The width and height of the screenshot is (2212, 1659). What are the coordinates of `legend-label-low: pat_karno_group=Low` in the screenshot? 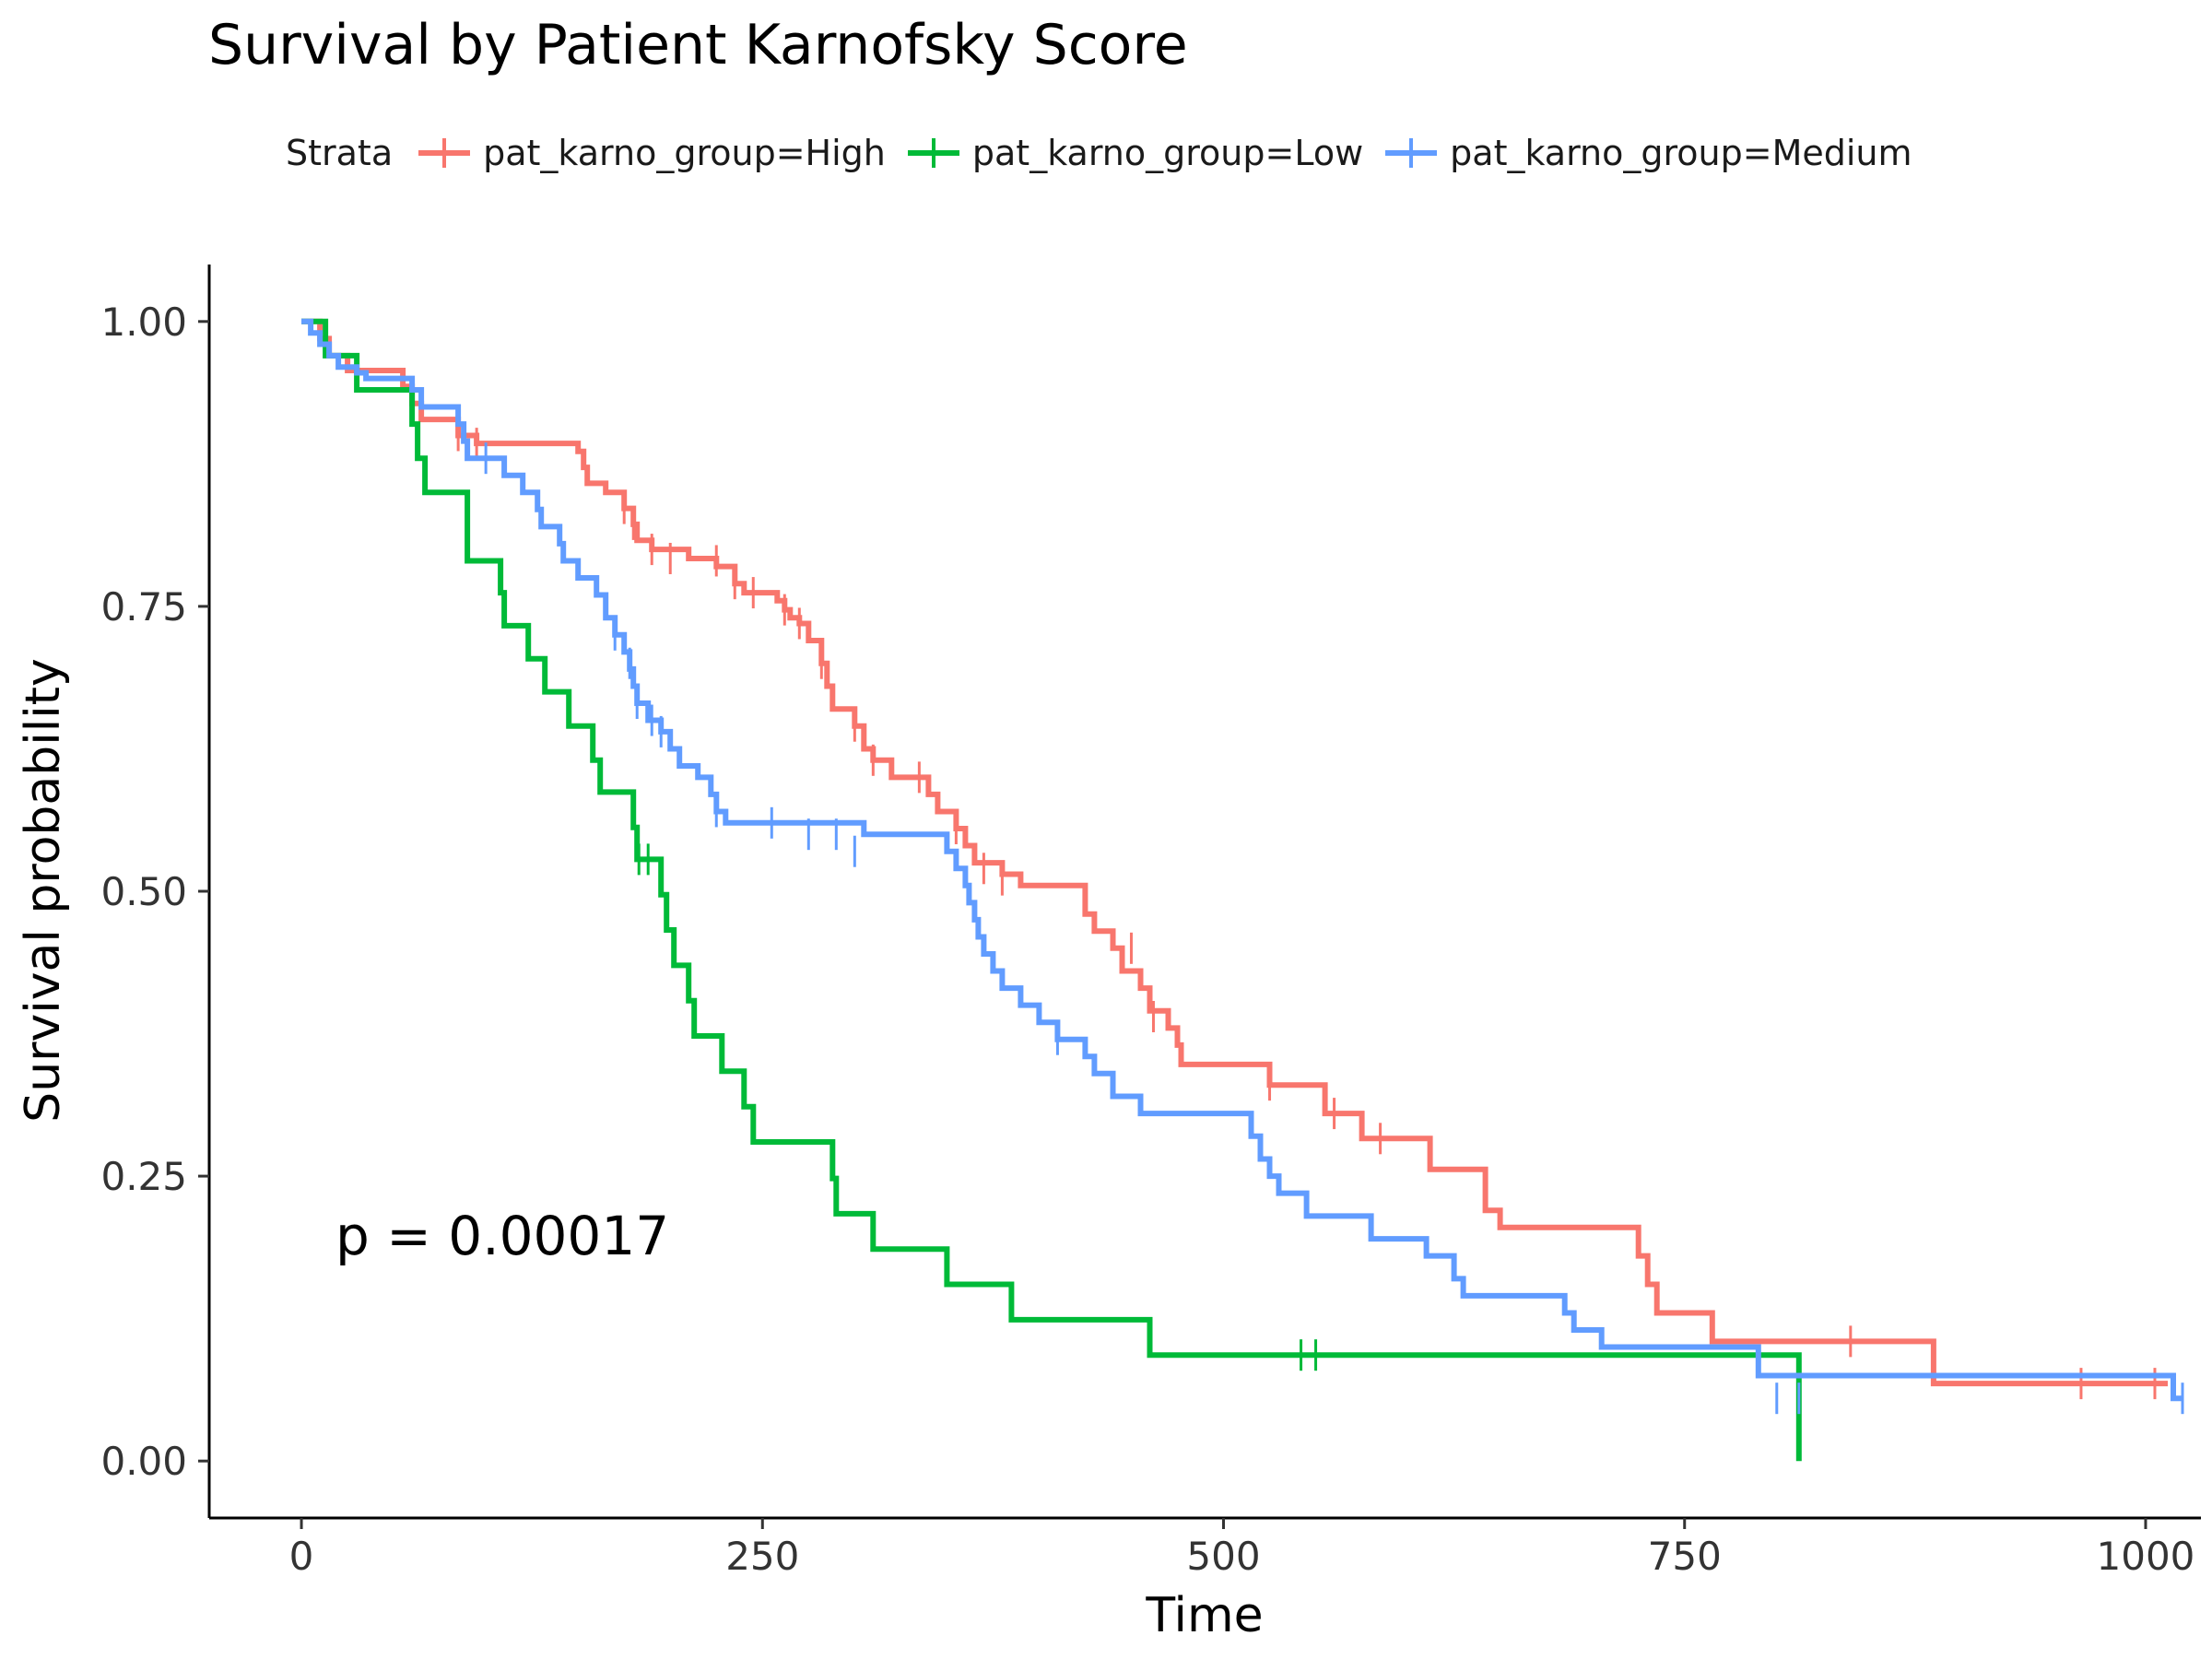 It's located at (1167, 153).